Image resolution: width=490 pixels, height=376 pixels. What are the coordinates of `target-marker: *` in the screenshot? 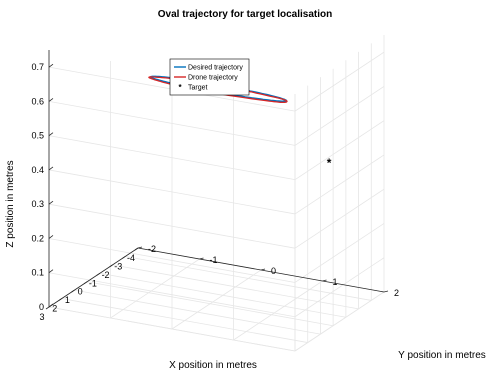 It's located at (329, 163).